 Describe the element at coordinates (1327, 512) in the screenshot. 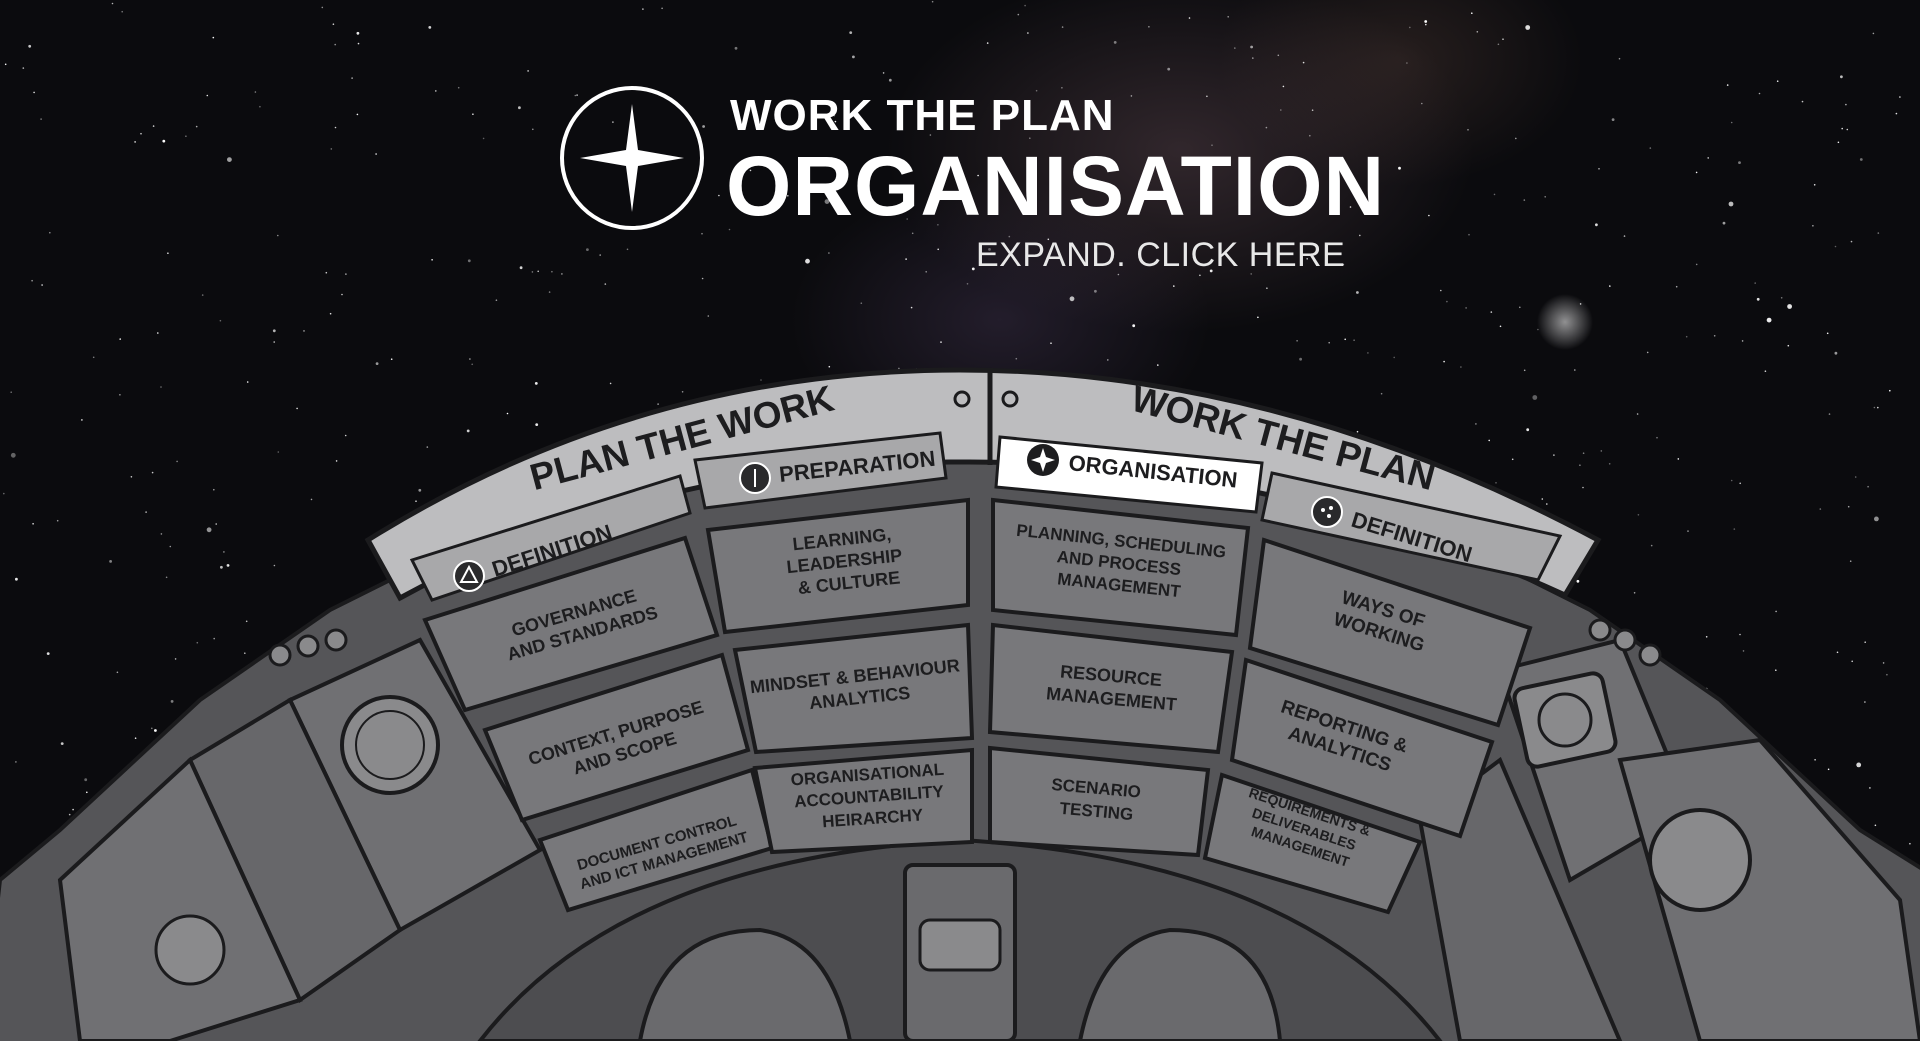

I see `dots-icon` at that location.